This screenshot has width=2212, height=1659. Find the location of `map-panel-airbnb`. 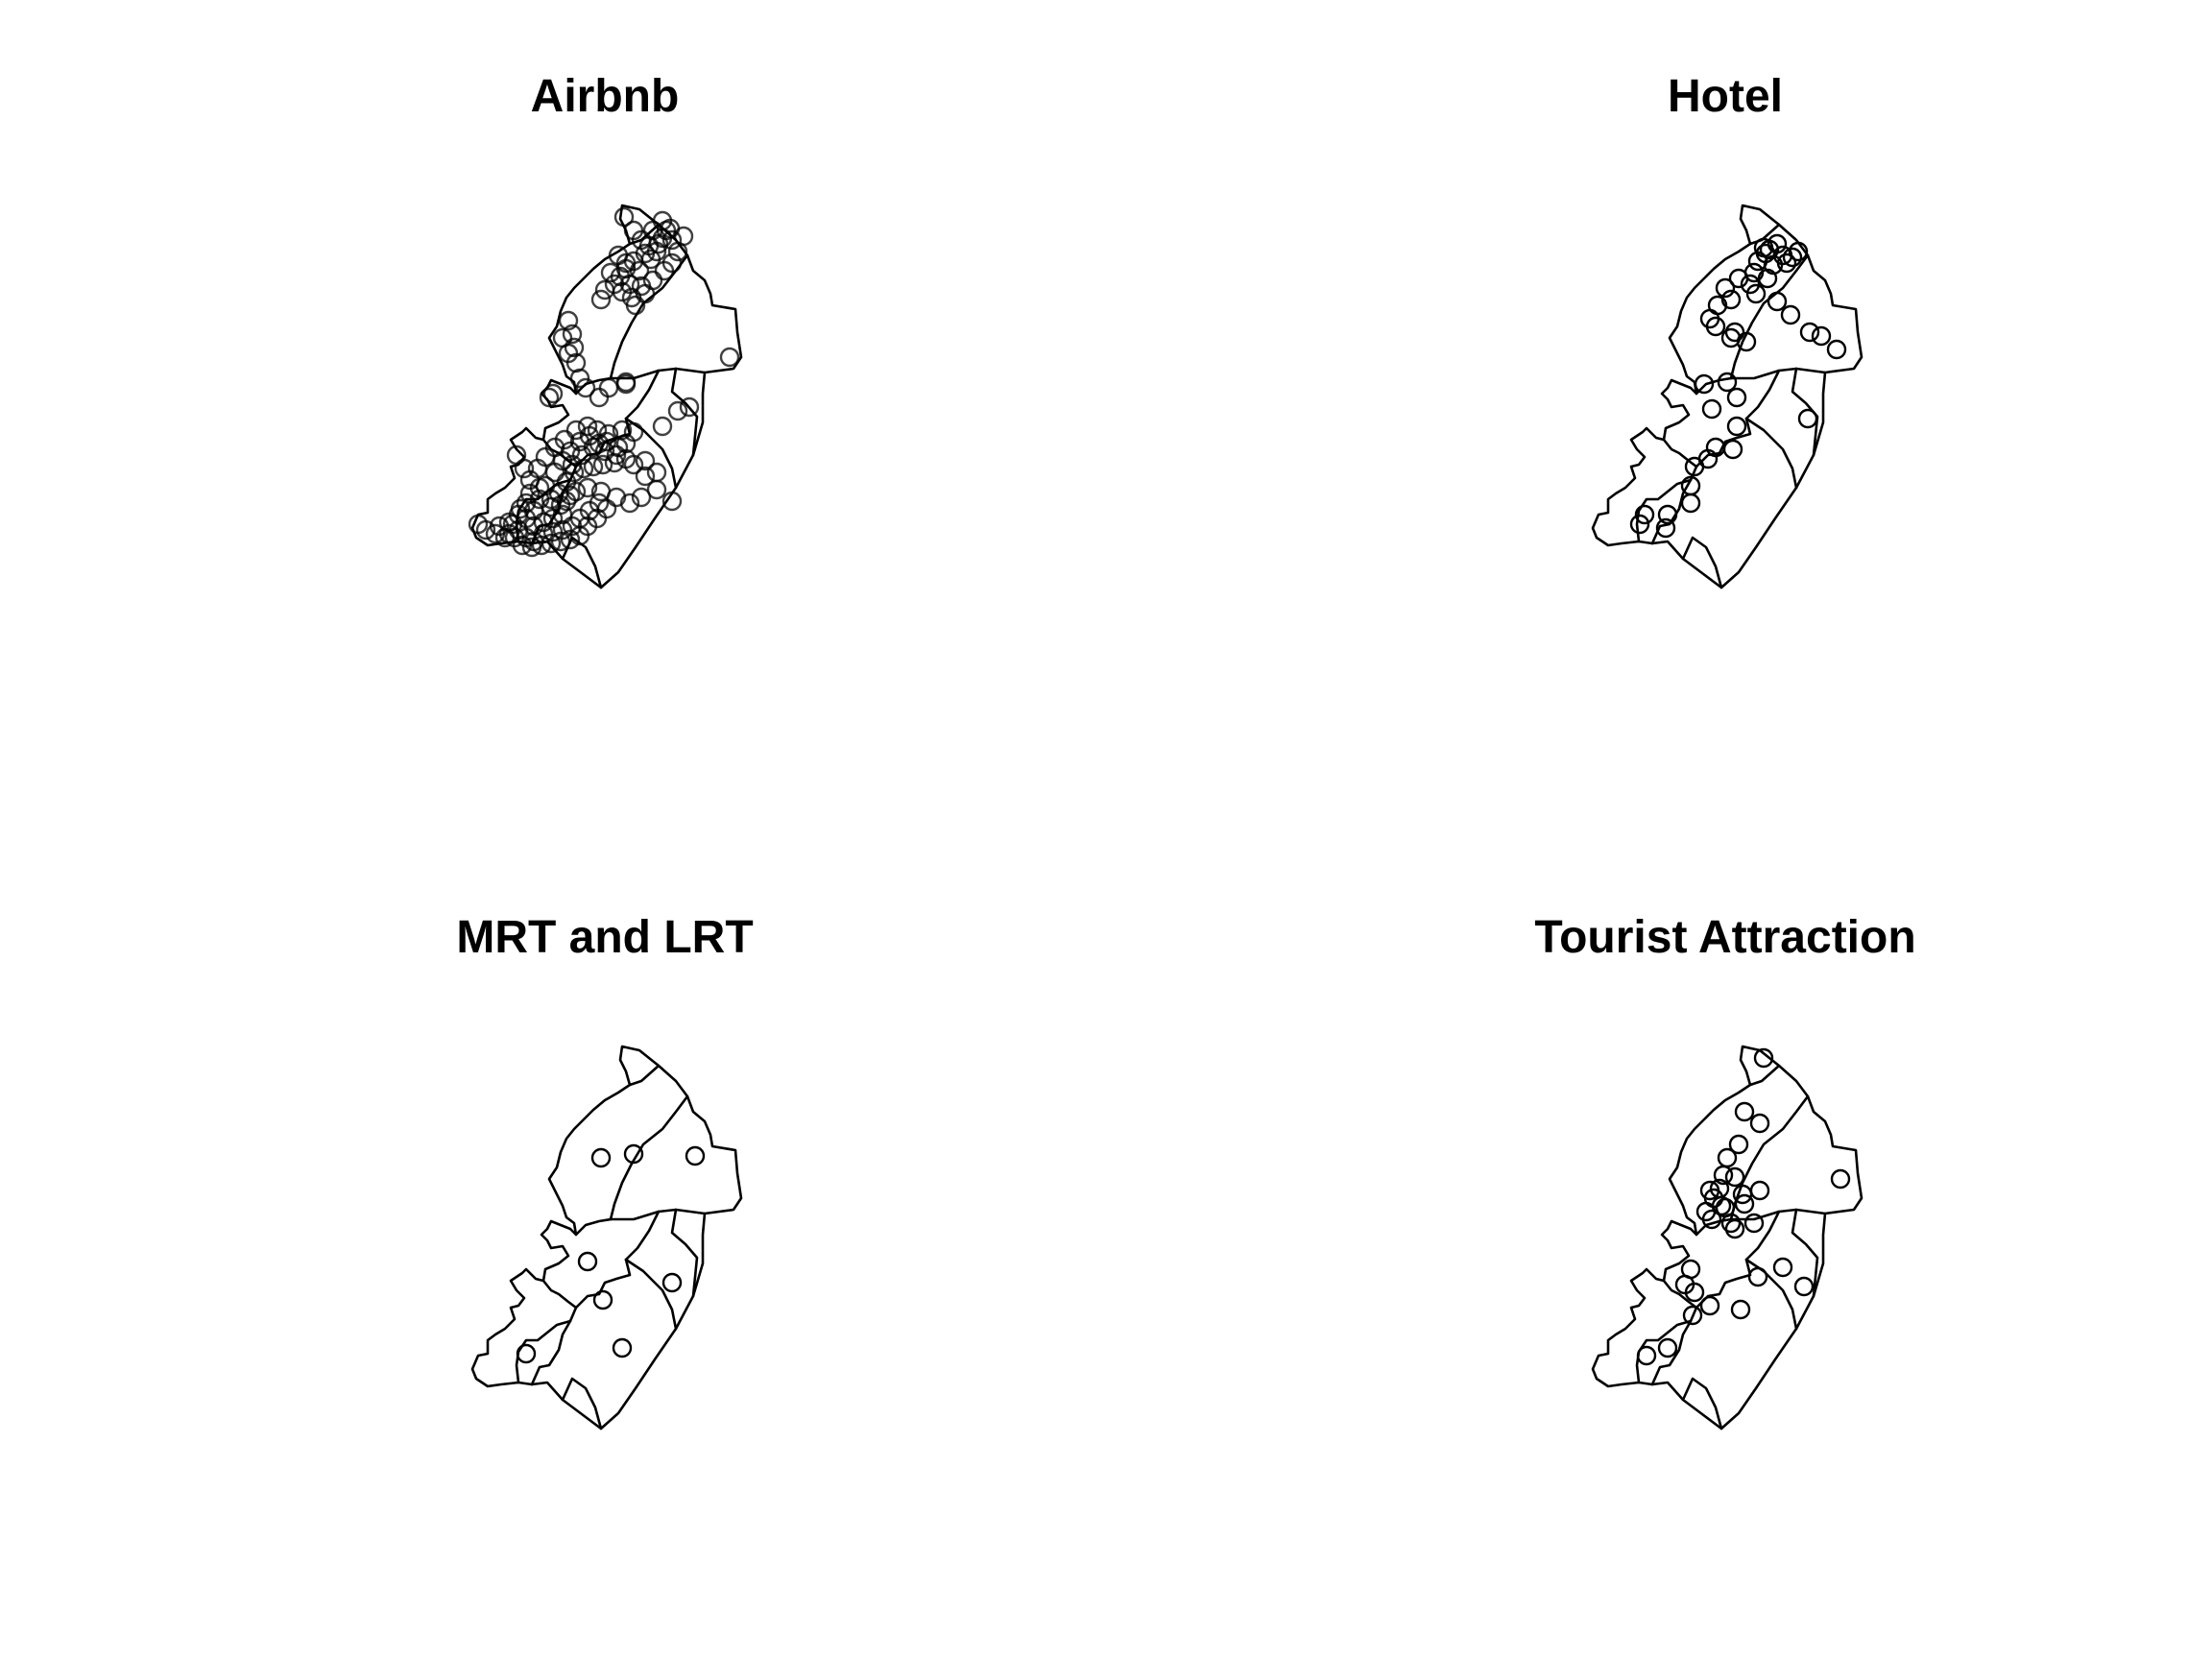

map-panel-airbnb is located at coordinates (605, 396).